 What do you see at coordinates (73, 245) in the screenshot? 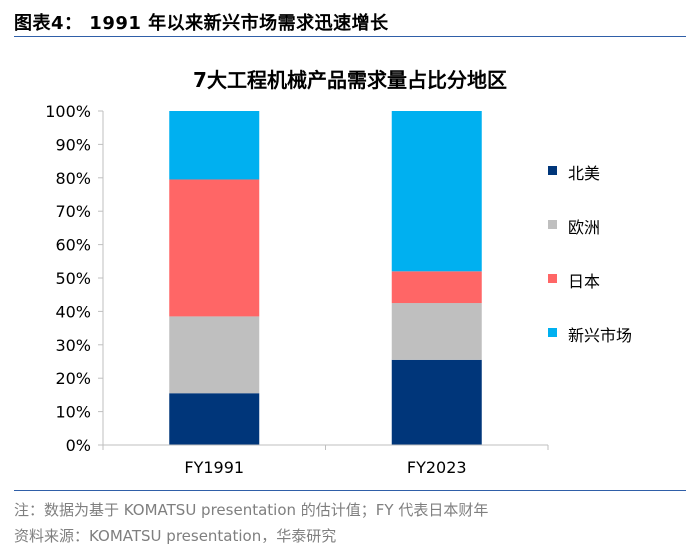
I see `y-tick-label: 60%` at bounding box center [73, 245].